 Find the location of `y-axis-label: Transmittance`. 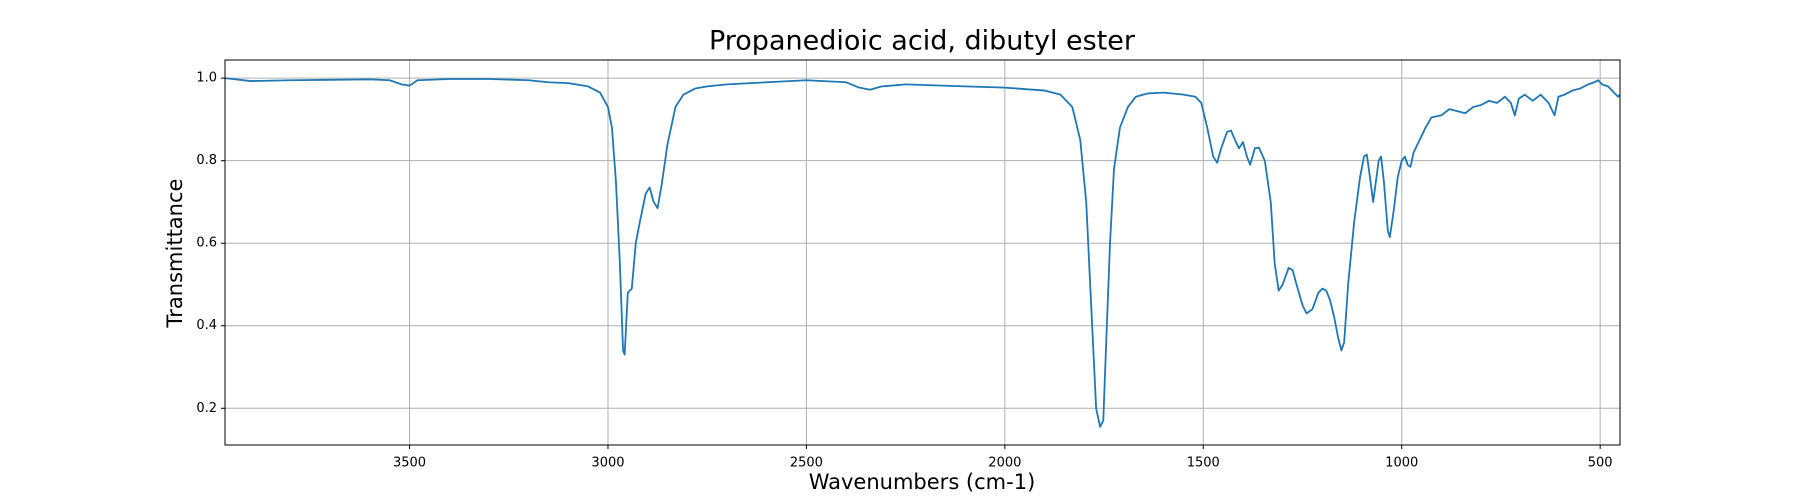

y-axis-label: Transmittance is located at coordinates (175, 254).